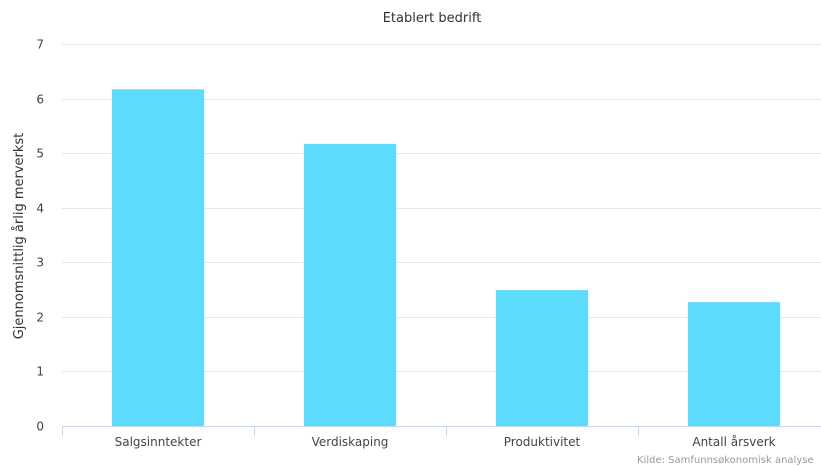  Describe the element at coordinates (350, 442) in the screenshot. I see `x-tick-label: Verdiskaping` at that location.